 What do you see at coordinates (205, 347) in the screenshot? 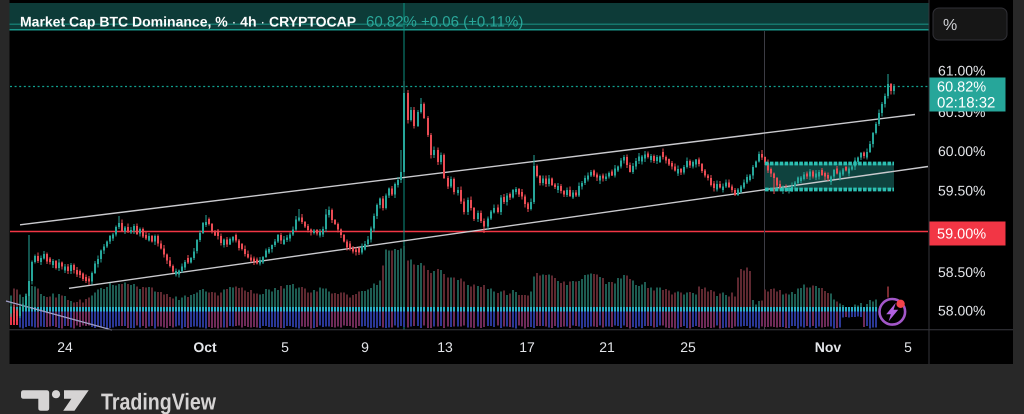
I see `svg-text: Oct` at bounding box center [205, 347].